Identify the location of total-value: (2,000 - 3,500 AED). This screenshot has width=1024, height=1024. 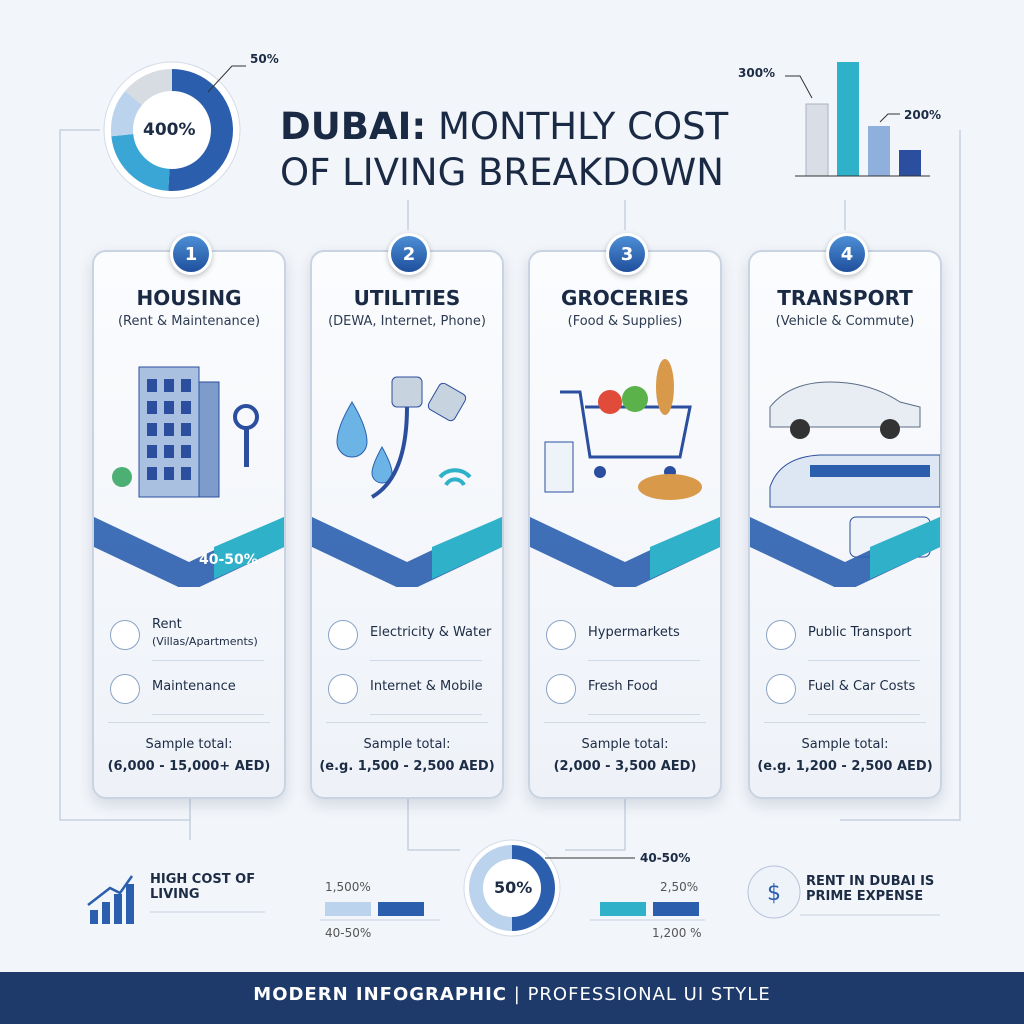
(625, 766).